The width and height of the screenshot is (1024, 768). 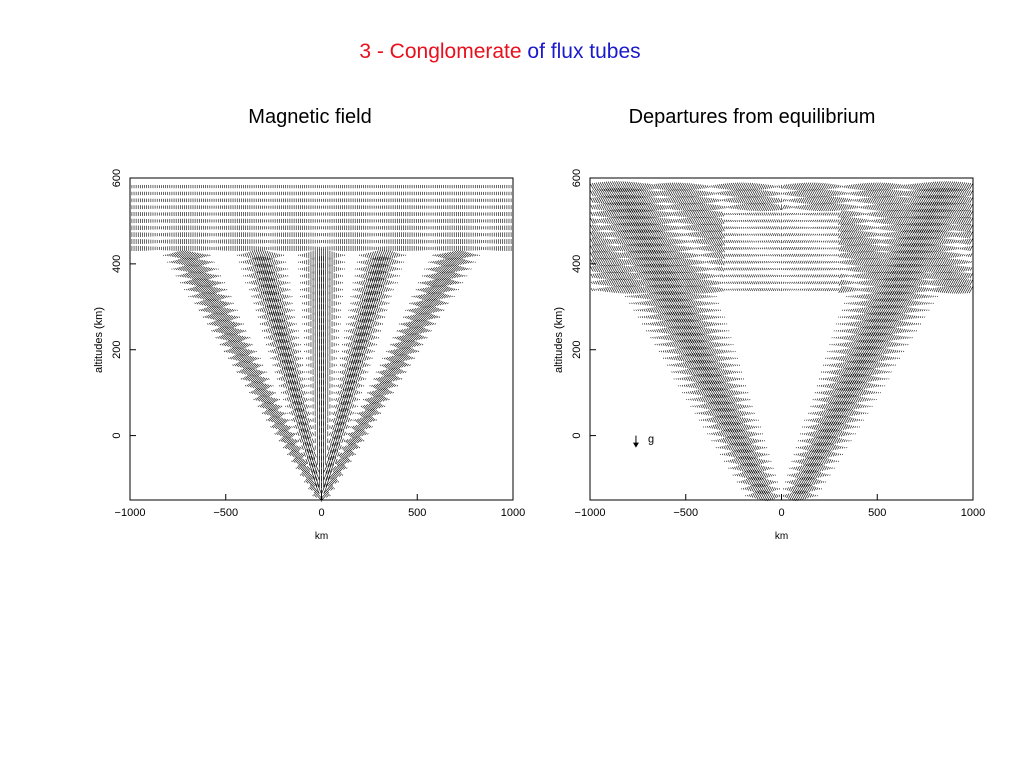 I want to click on y-tick-label: 200, so click(x=117, y=350).